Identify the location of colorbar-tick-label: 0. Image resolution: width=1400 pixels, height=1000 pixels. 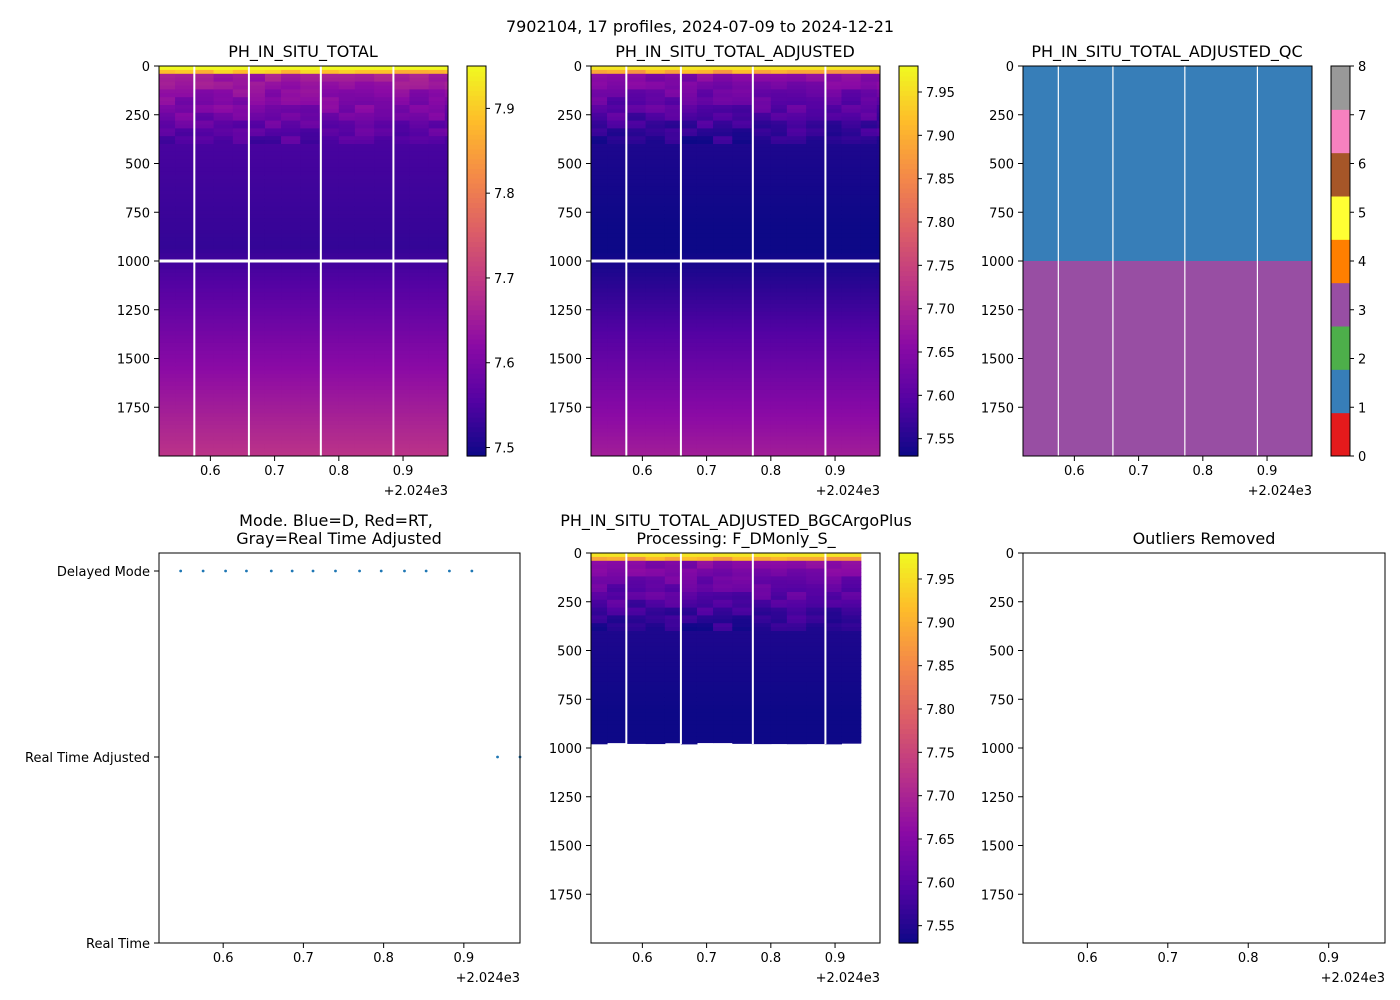
(1362, 457).